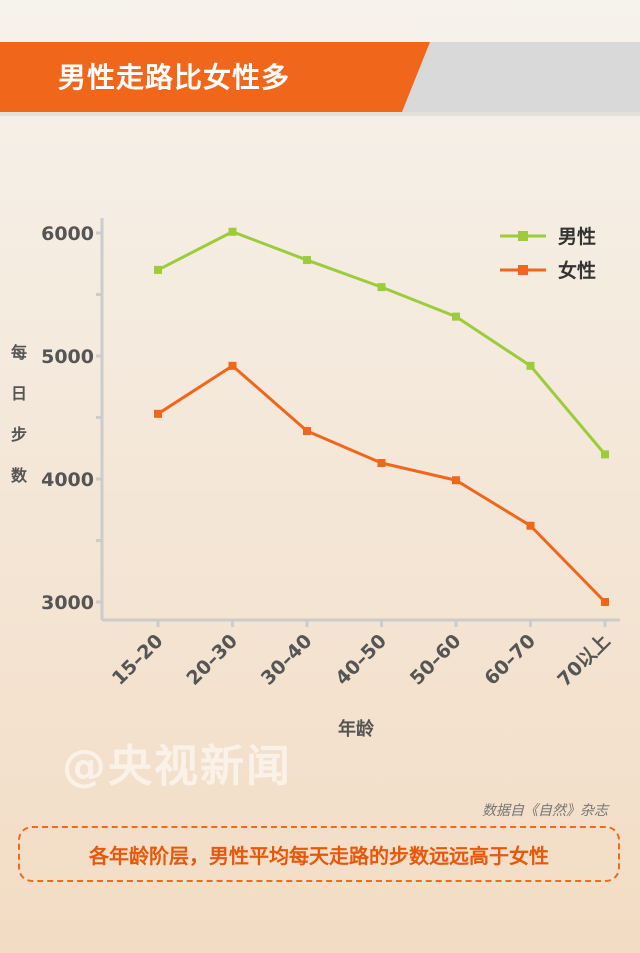 Image resolution: width=640 pixels, height=953 pixels. I want to click on y-label-char: 数, so click(19, 475).